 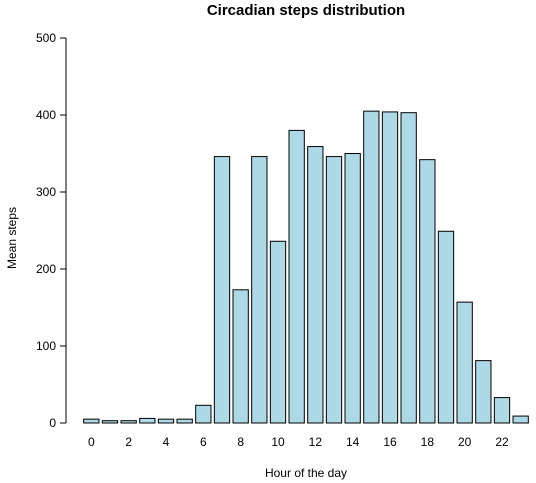 What do you see at coordinates (46, 38) in the screenshot?
I see `y-tick-label: 500` at bounding box center [46, 38].